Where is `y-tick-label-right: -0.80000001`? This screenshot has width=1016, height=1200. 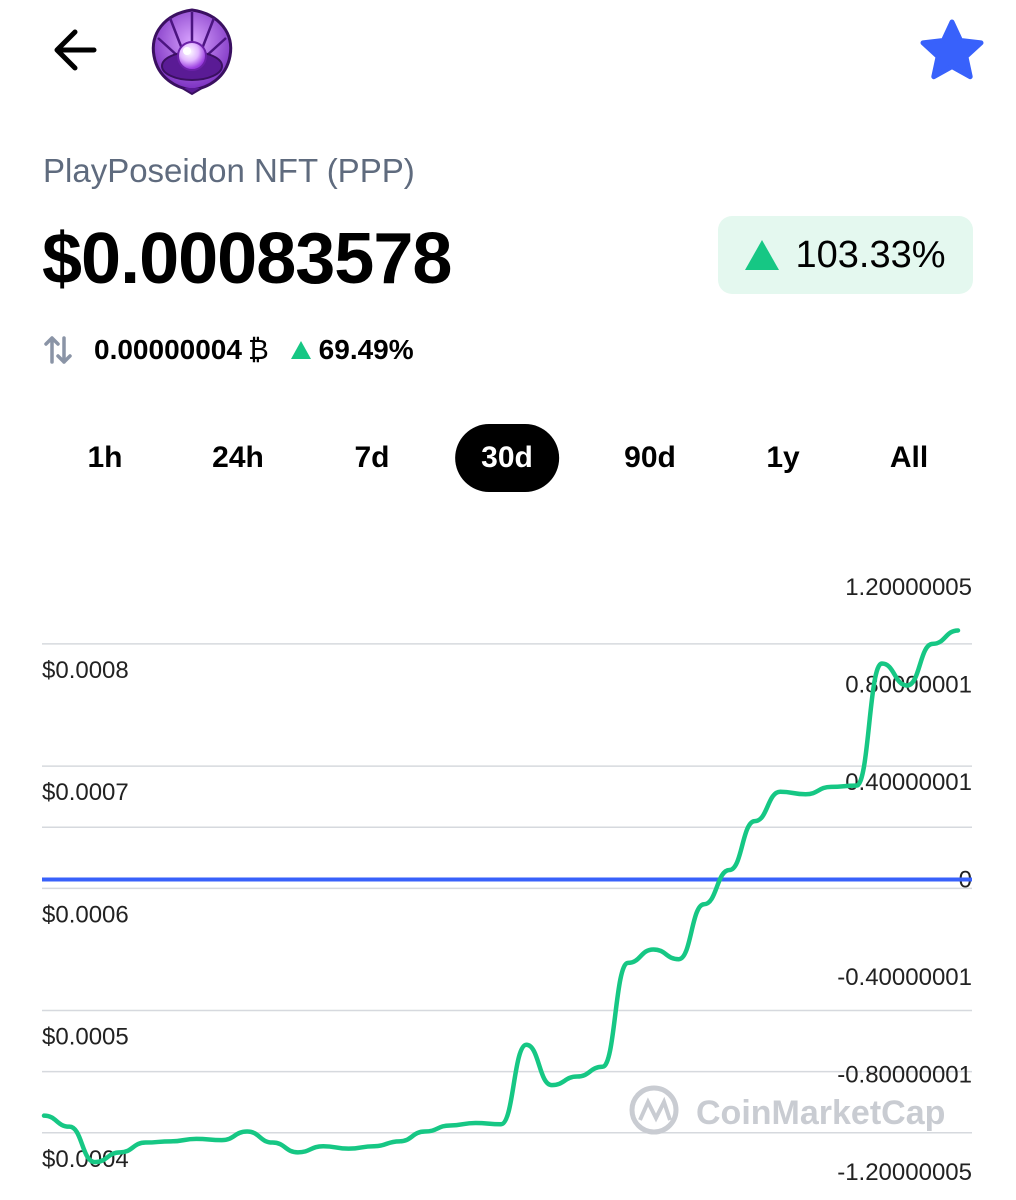 y-tick-label-right: -0.80000001 is located at coordinates (904, 1075).